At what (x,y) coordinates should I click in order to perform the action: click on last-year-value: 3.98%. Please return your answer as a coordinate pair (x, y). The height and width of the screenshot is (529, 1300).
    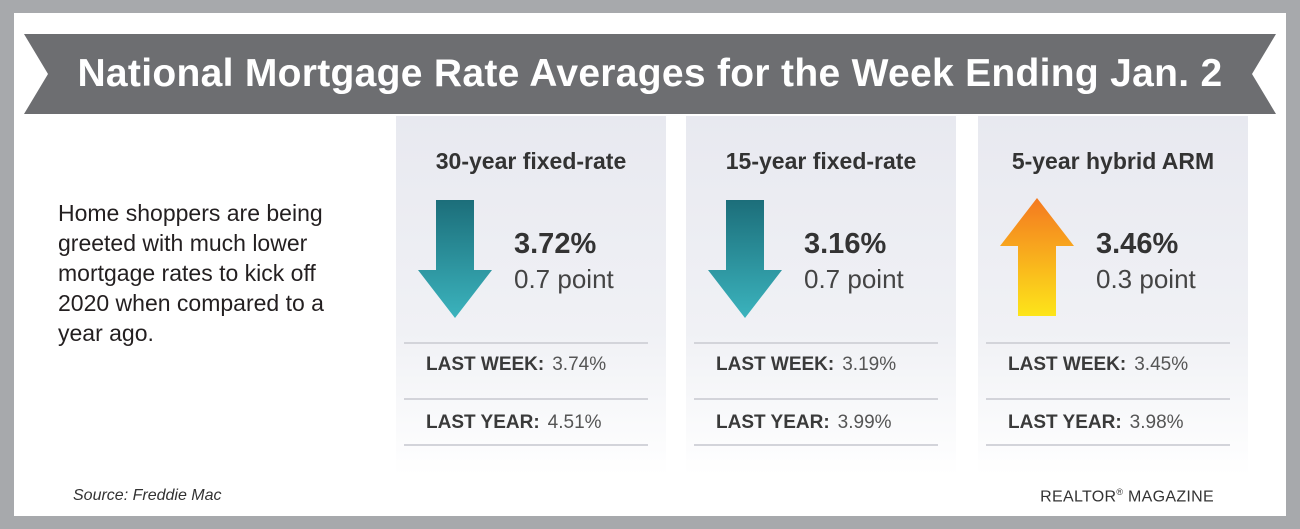
    Looking at the image, I should click on (1156, 422).